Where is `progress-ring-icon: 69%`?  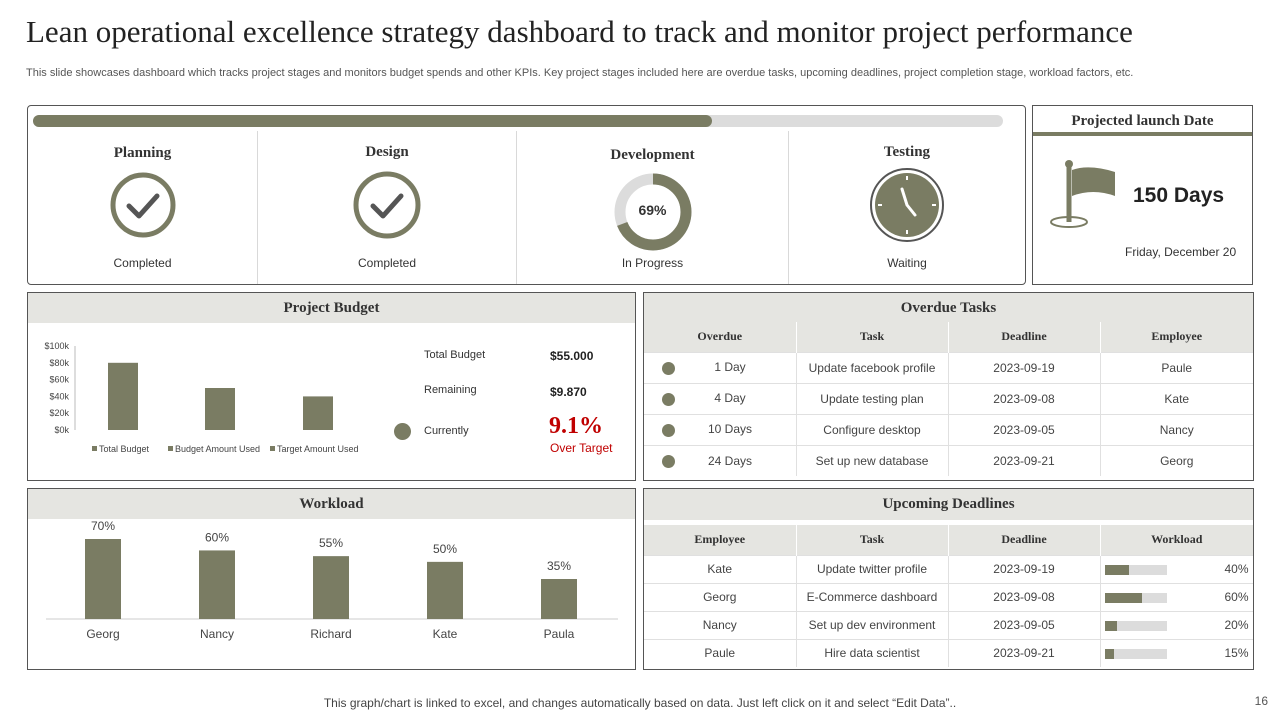
progress-ring-icon: 69% is located at coordinates (653, 212).